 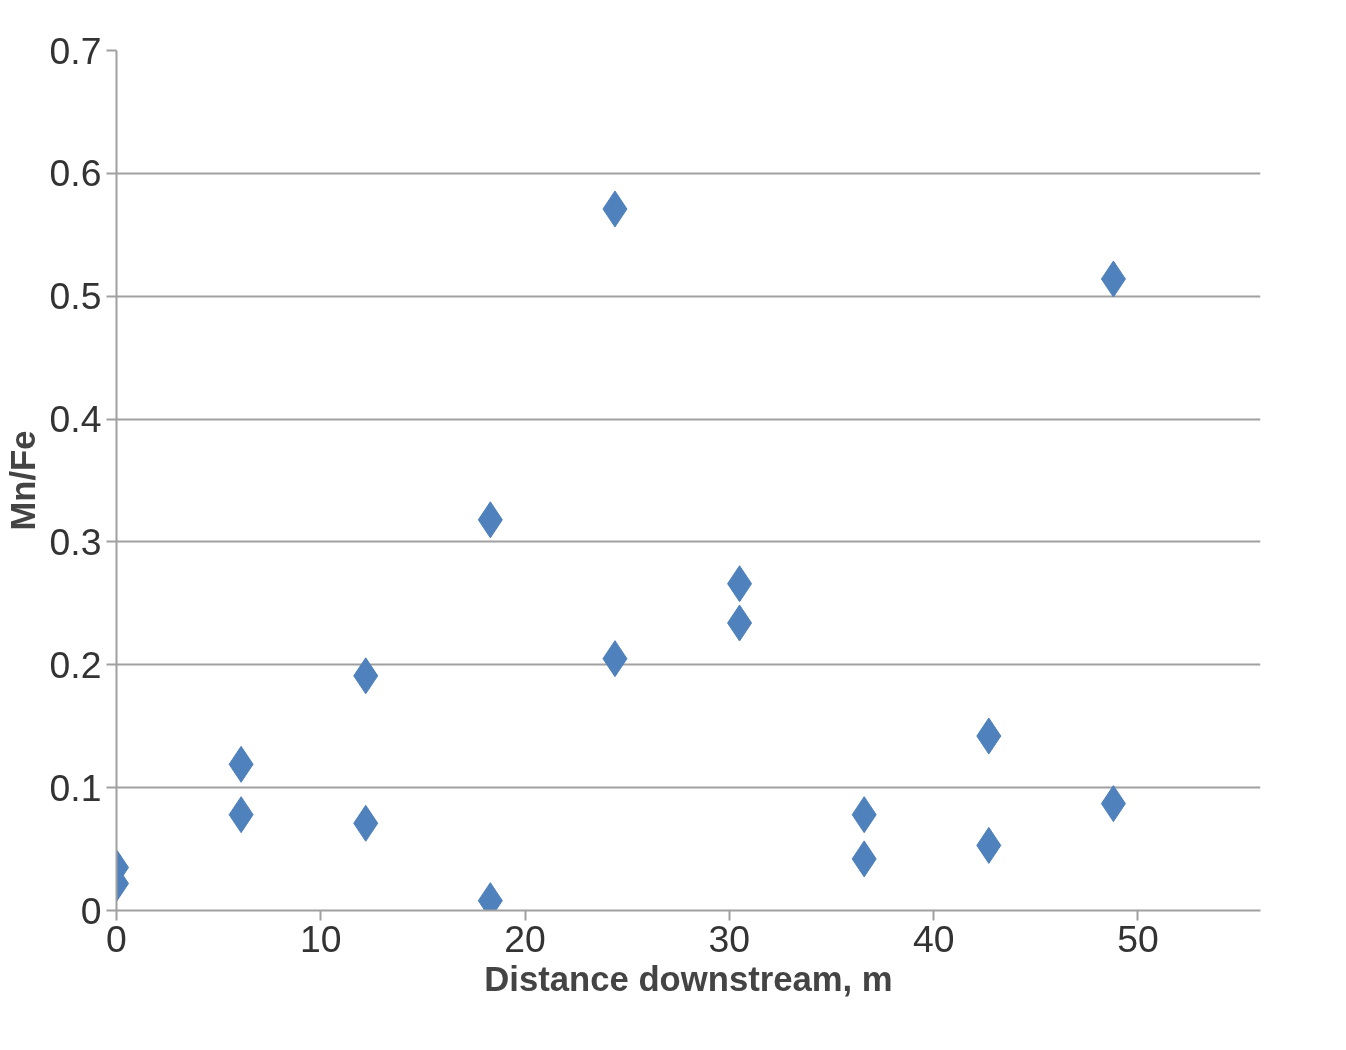 I want to click on x-tick-label: 40, so click(x=933, y=938).